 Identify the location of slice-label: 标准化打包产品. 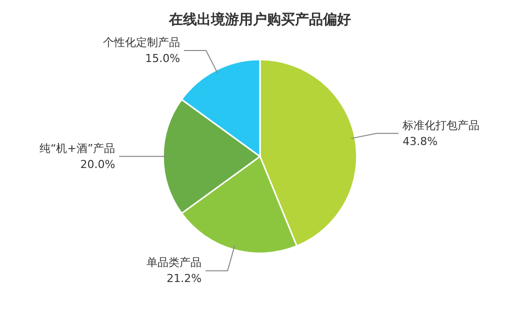
(441, 125).